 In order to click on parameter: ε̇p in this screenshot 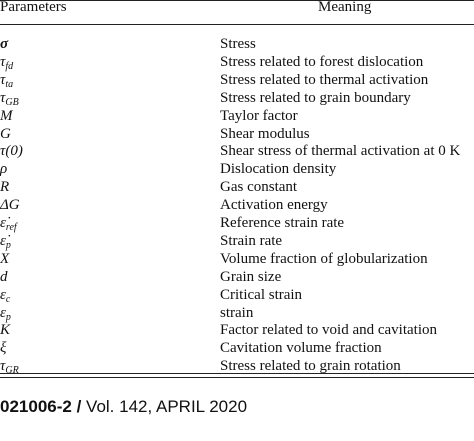, I will do `click(5, 241)`.